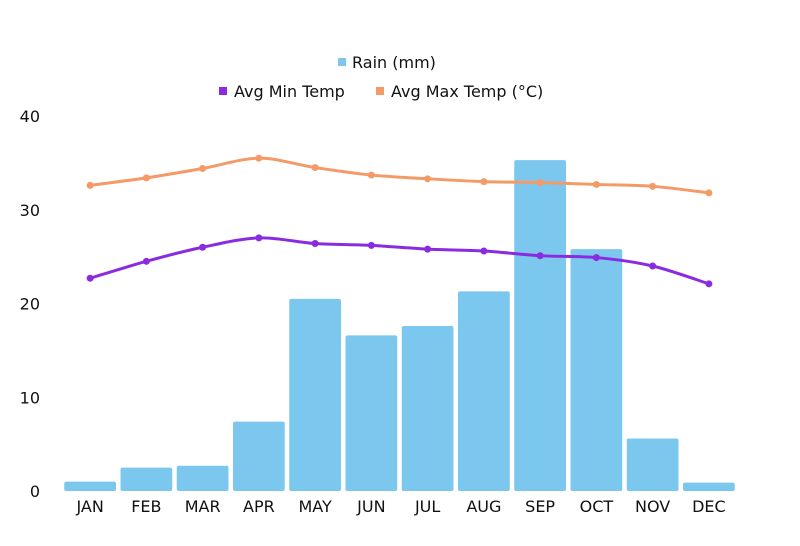 The height and width of the screenshot is (546, 800). I want to click on x-tick-label: OCT, so click(597, 506).